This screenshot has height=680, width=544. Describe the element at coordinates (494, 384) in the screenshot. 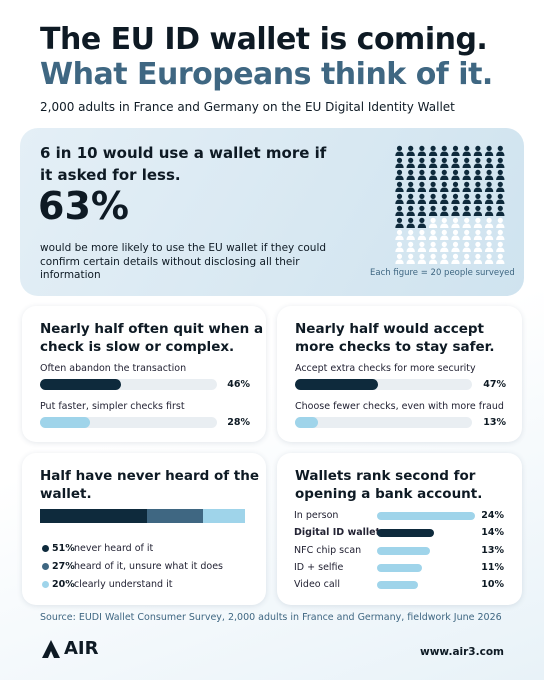

I see `value-label: 47%` at that location.